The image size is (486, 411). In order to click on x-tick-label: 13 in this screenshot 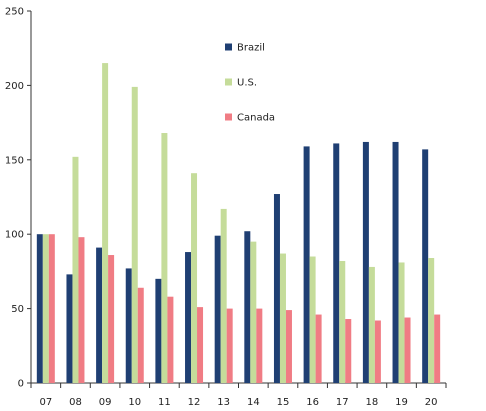, I will do `click(223, 402)`.